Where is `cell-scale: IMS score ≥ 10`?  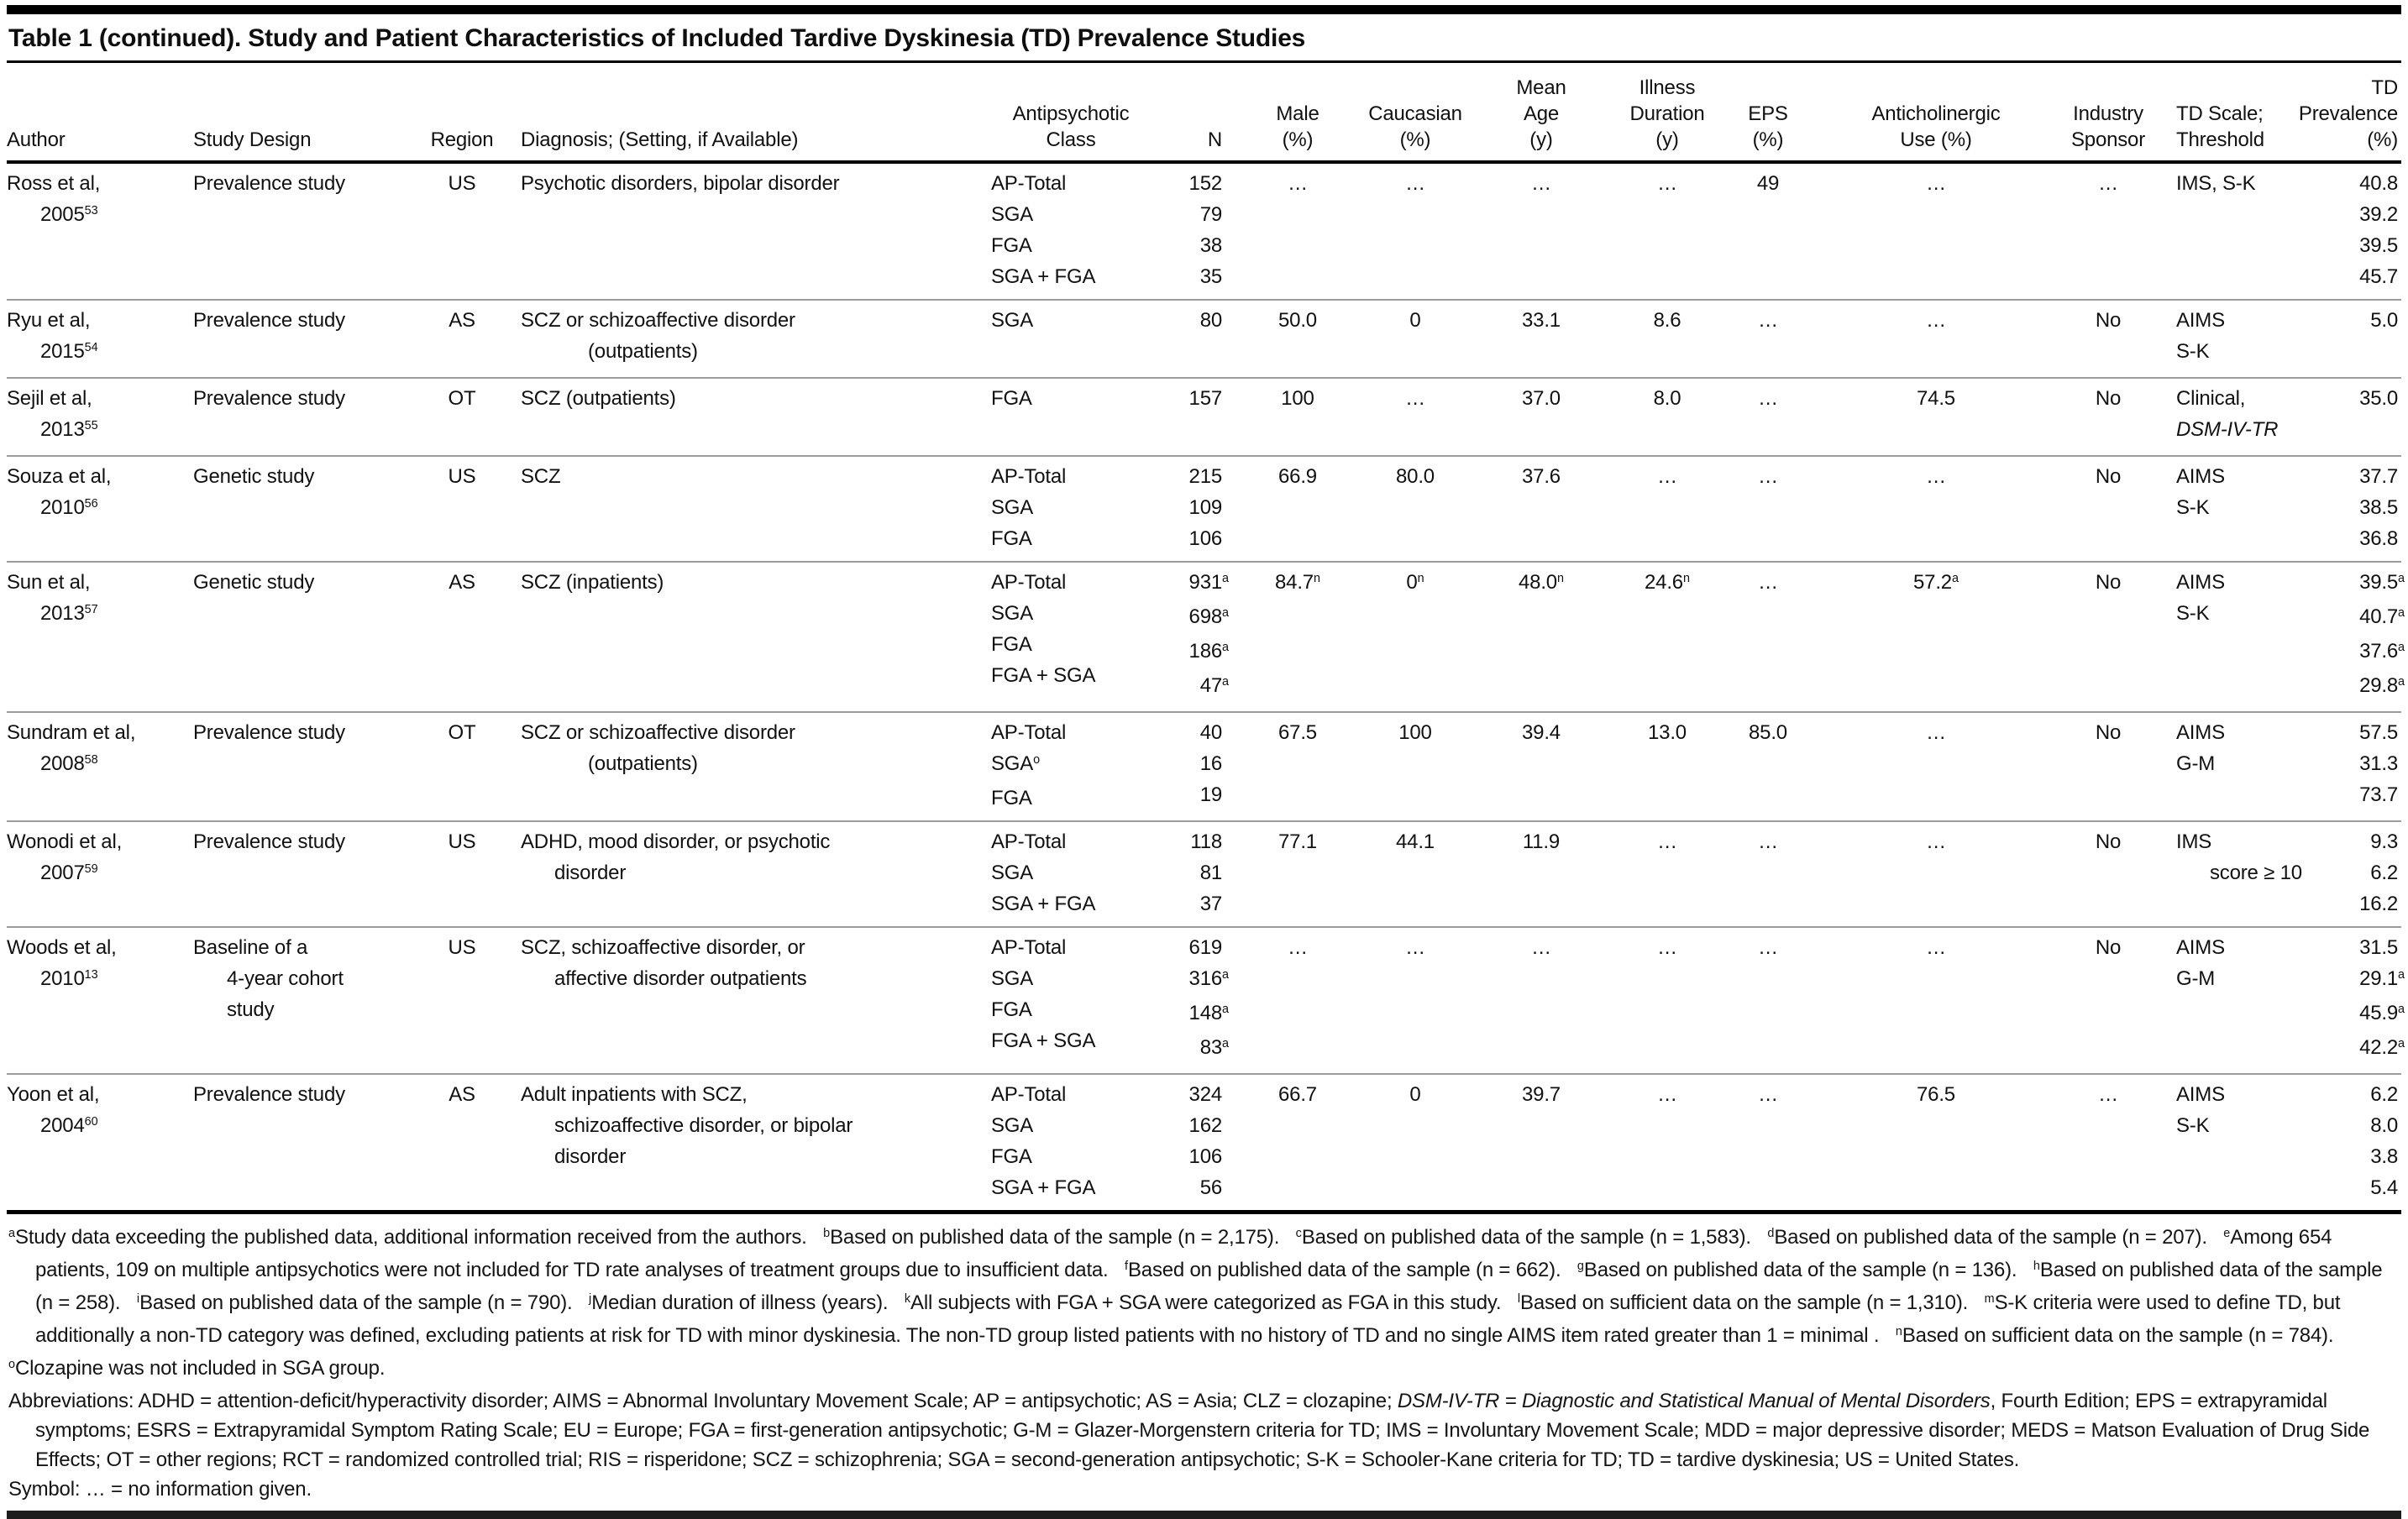 cell-scale: IMS score ≥ 10 is located at coordinates (2224, 873).